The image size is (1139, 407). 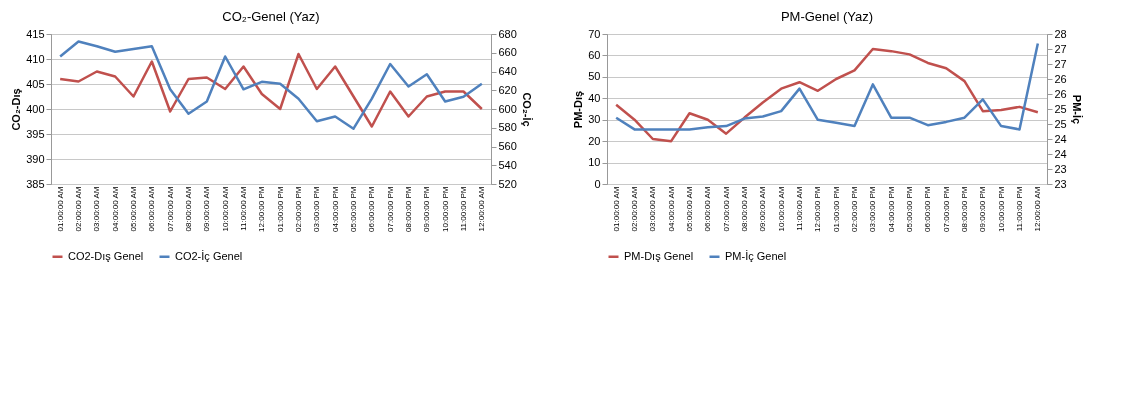 I want to click on y2-axis-title: CO₂-İç, so click(x=526, y=109).